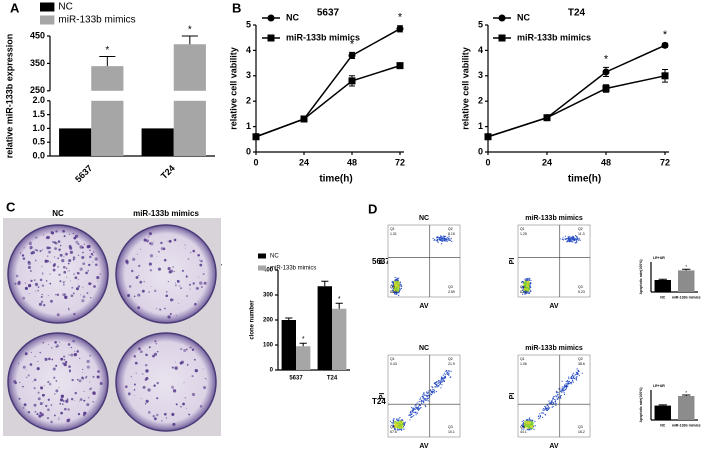  What do you see at coordinates (451, 432) in the screenshot?
I see `quadrant-value: 10.1` at bounding box center [451, 432].